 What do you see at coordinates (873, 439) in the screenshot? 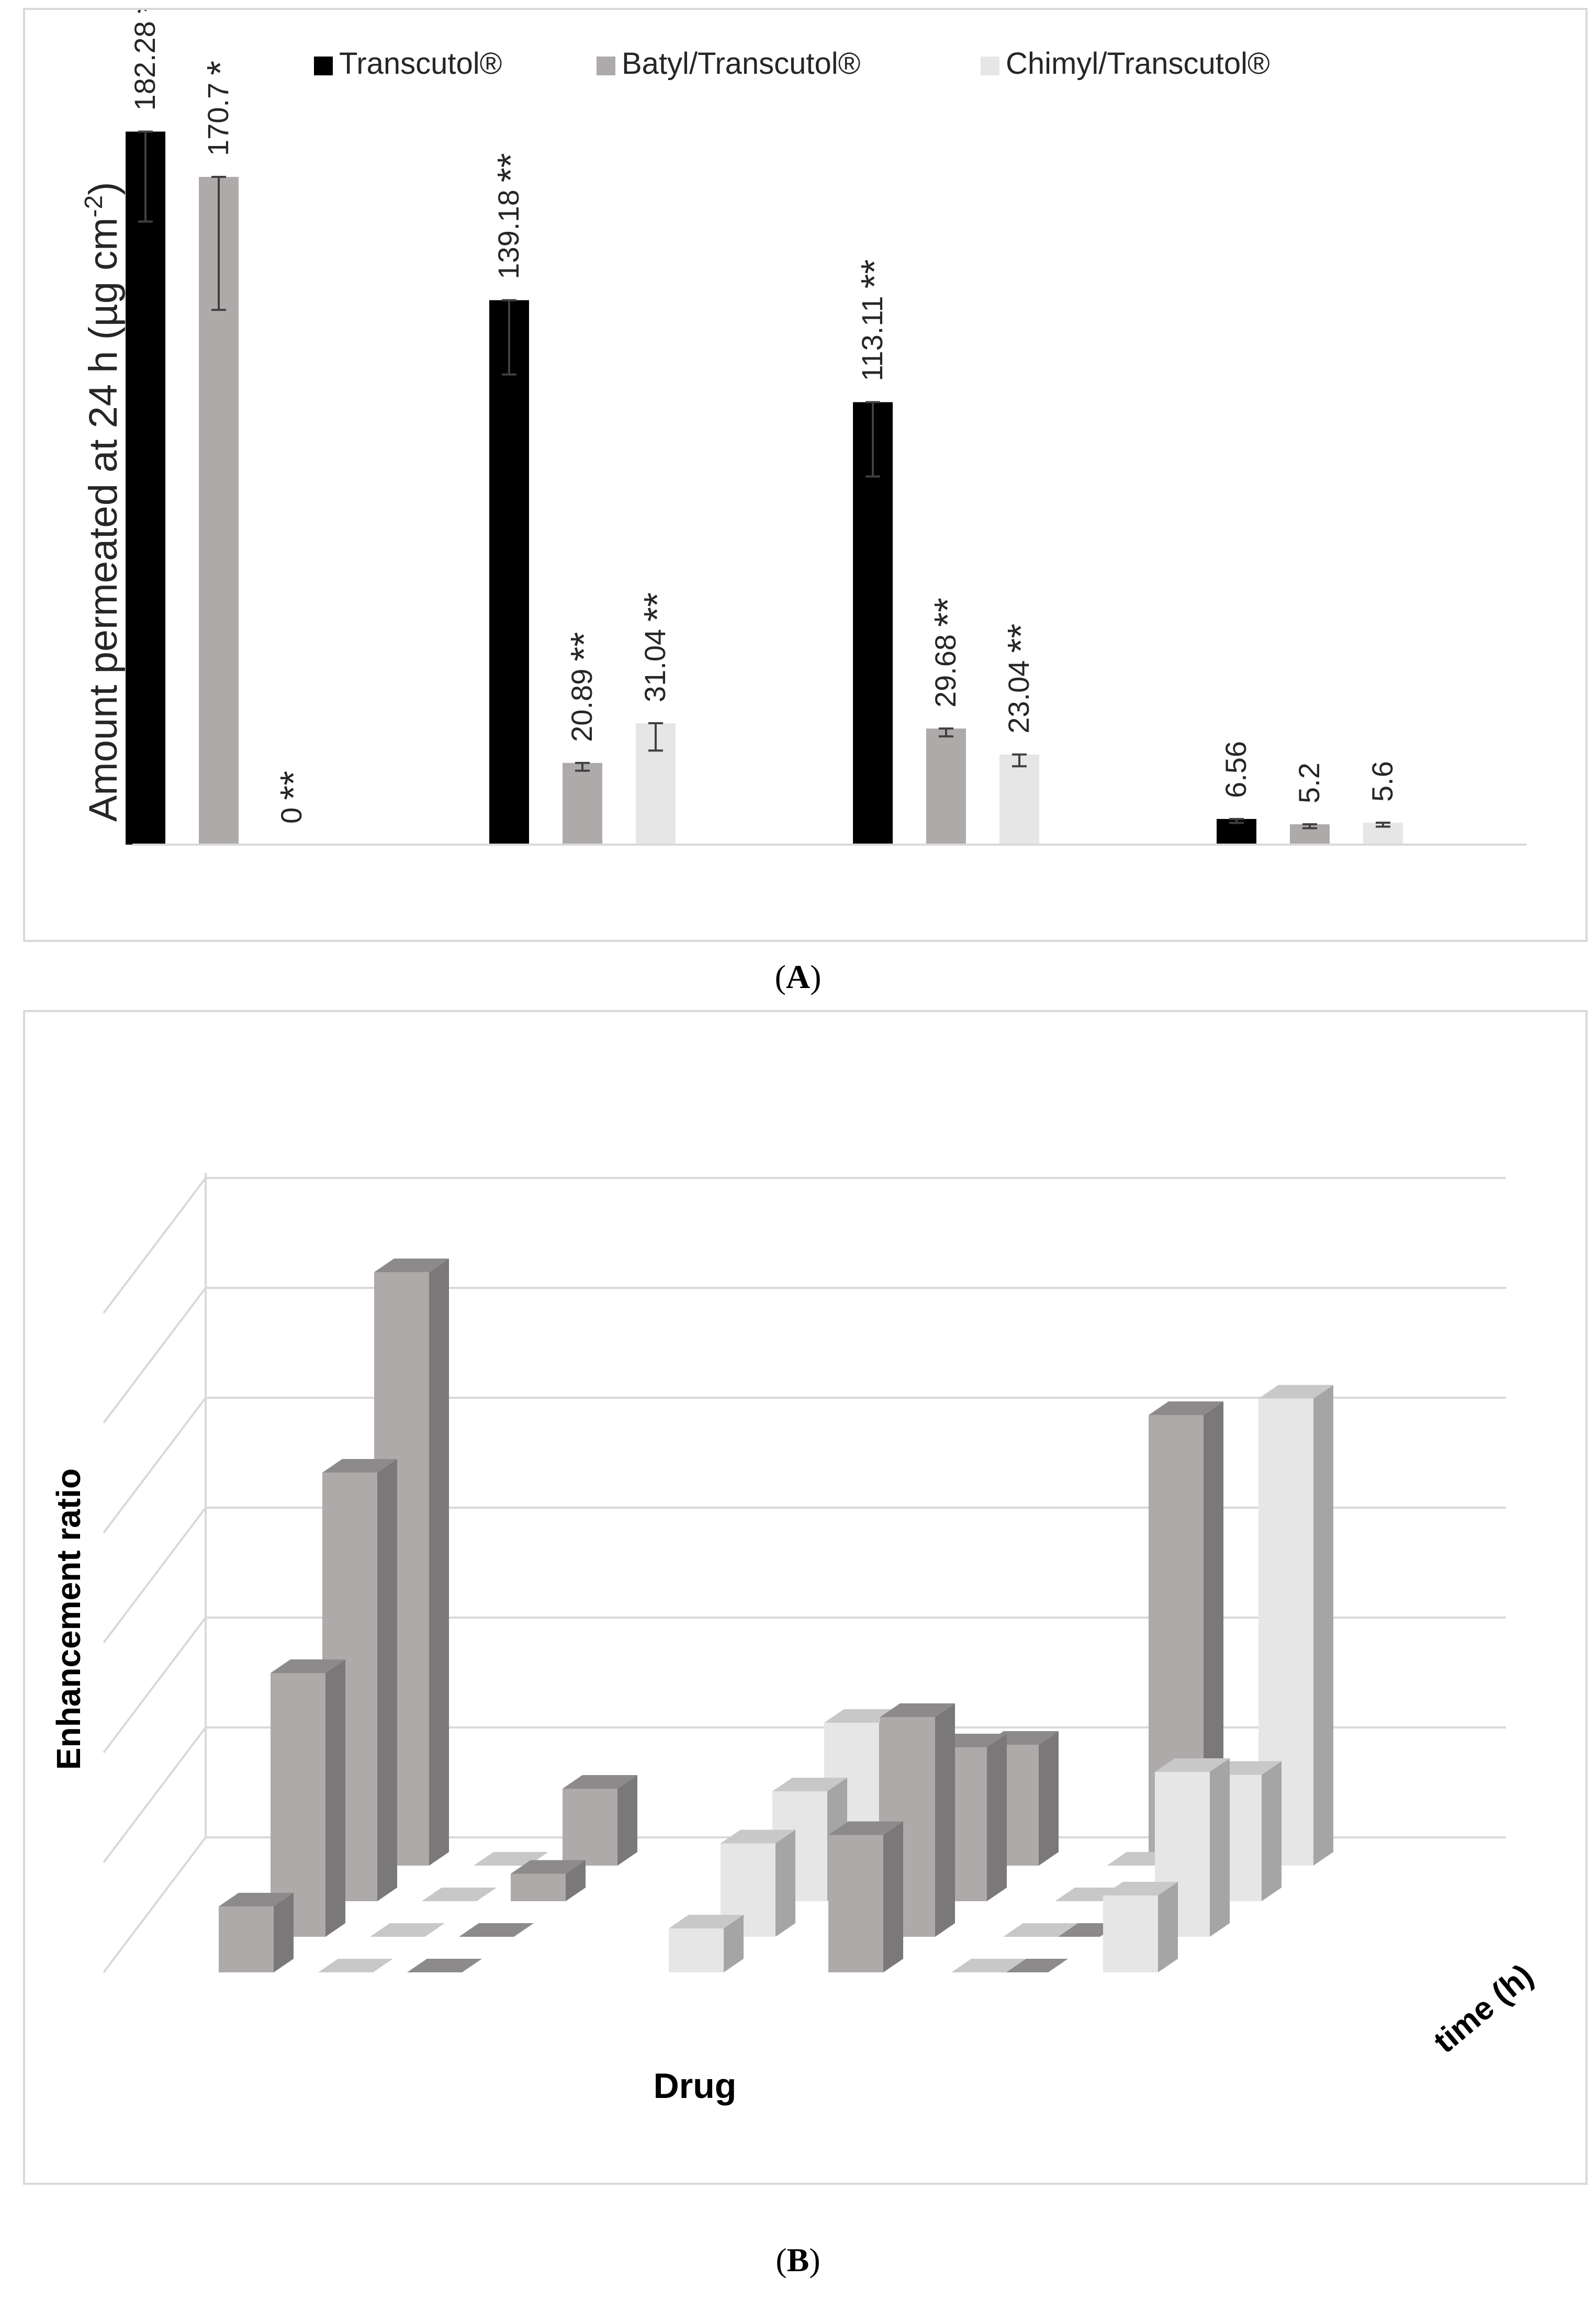
I see `error-bar-transcutol-np` at bounding box center [873, 439].